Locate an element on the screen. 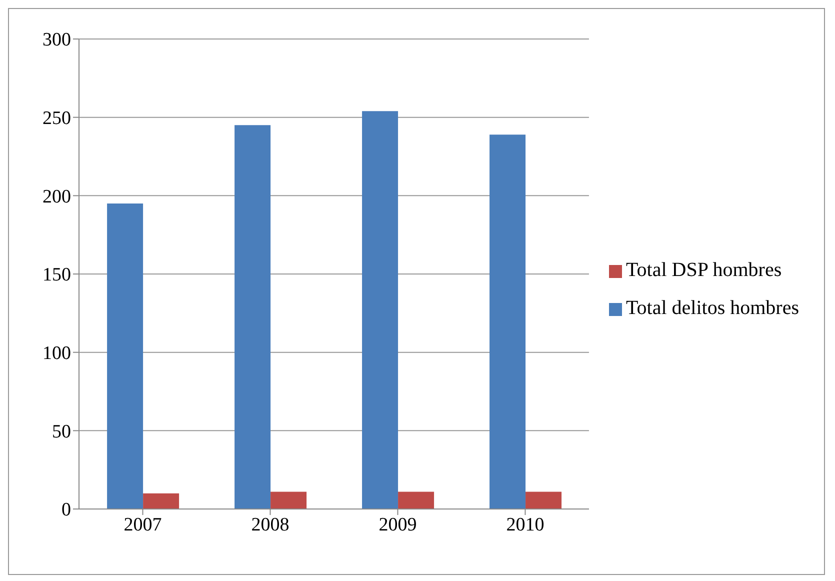 This screenshot has width=835, height=581. y-tick-label: 200 is located at coordinates (56, 197).